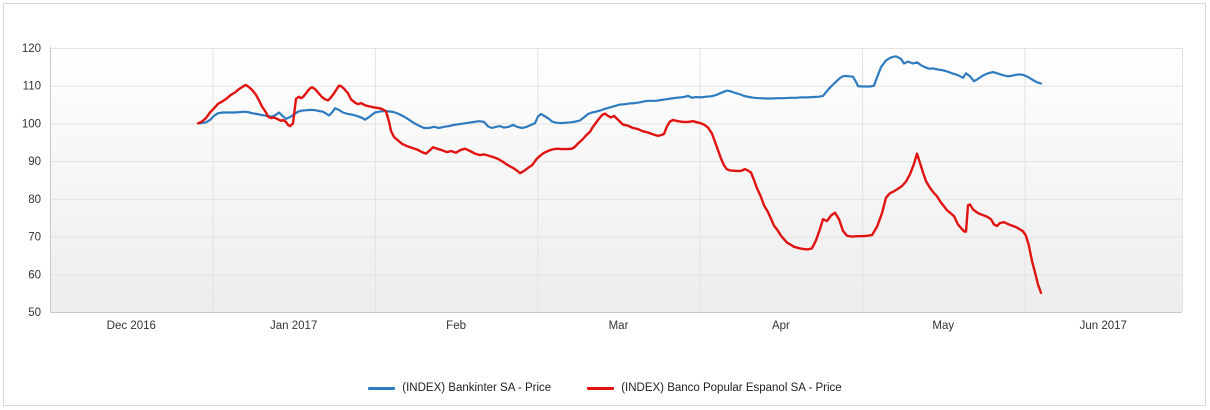 Image resolution: width=1210 pixels, height=410 pixels. What do you see at coordinates (731, 388) in the screenshot?
I see `legend-label-banco-popular: (INDEX) Banco Popular Espanol SA - Price` at bounding box center [731, 388].